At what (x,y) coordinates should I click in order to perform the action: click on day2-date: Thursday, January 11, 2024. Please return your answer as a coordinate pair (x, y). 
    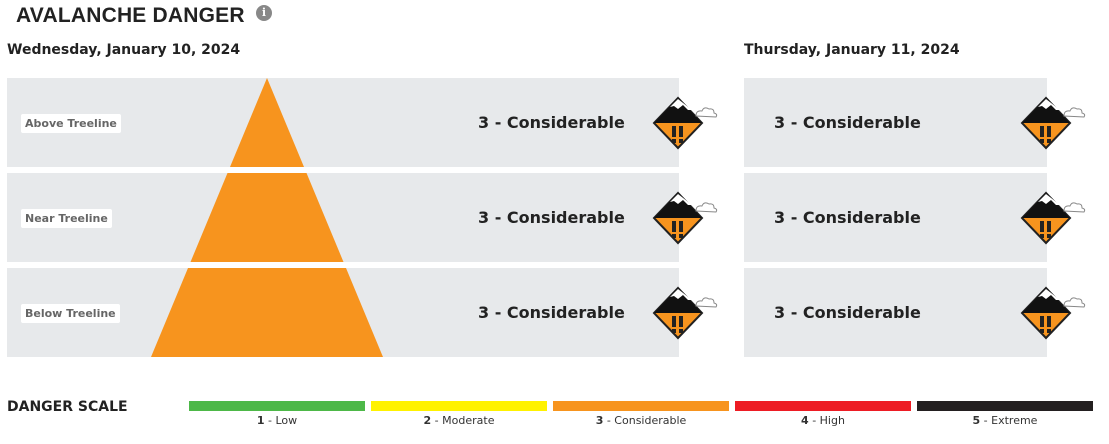
    Looking at the image, I should click on (852, 50).